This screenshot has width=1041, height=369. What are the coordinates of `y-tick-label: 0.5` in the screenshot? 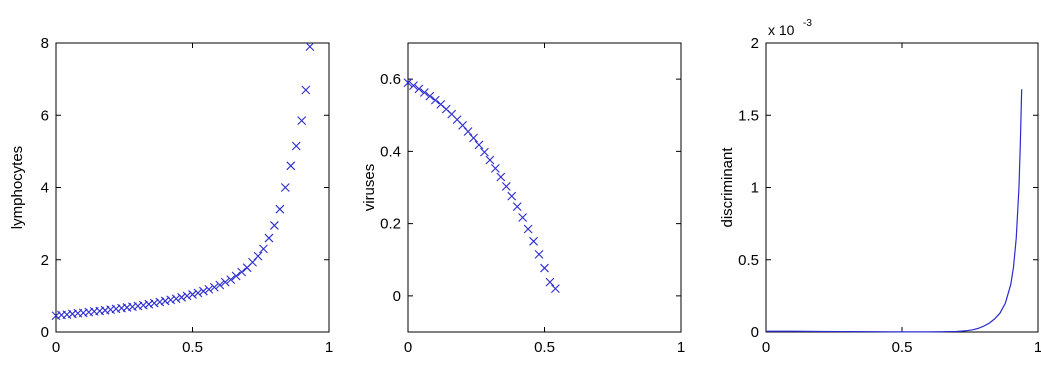 It's located at (748, 260).